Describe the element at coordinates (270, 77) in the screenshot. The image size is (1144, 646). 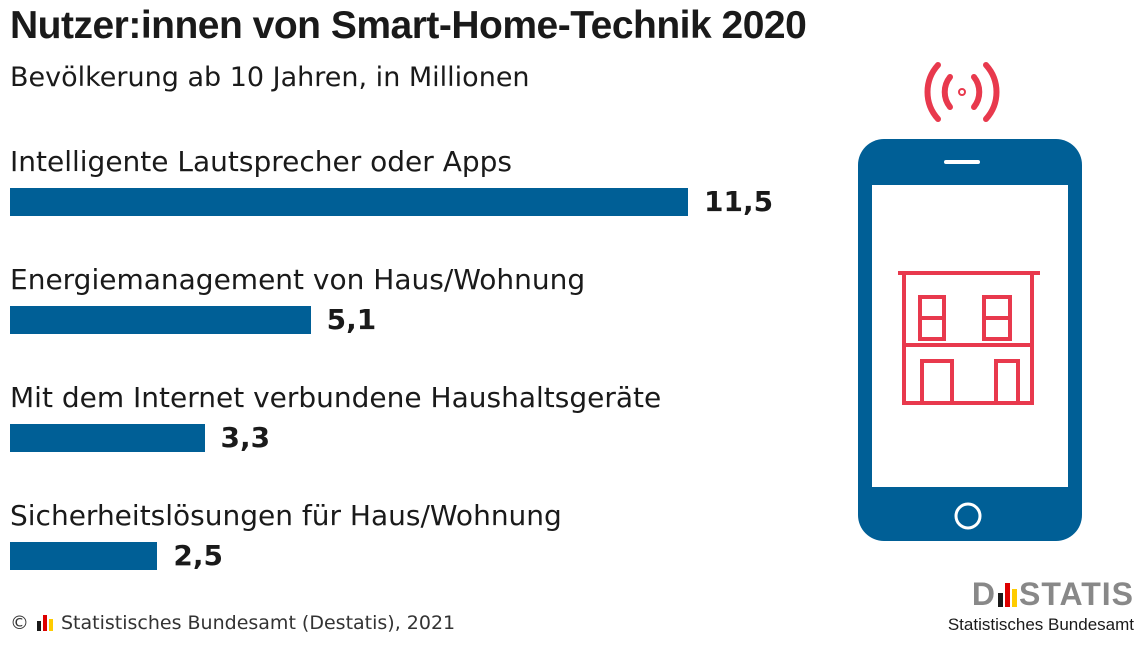
I see `chart-subtitle: Bevölkerung ab 10 Jahren, in Millionen` at that location.